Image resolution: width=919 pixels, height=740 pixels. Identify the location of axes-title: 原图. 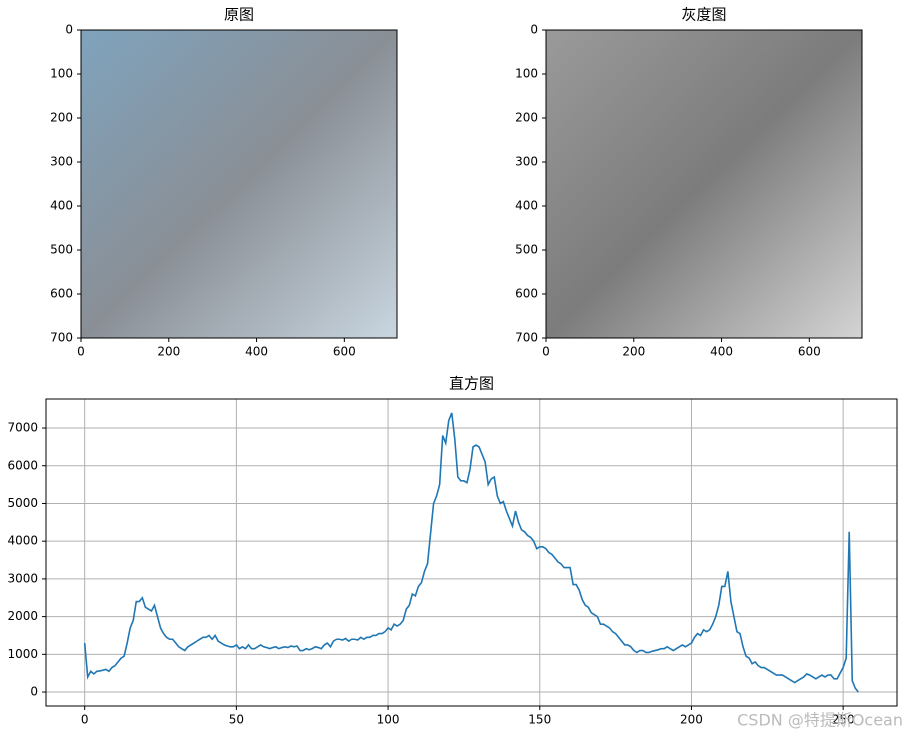
(239, 15).